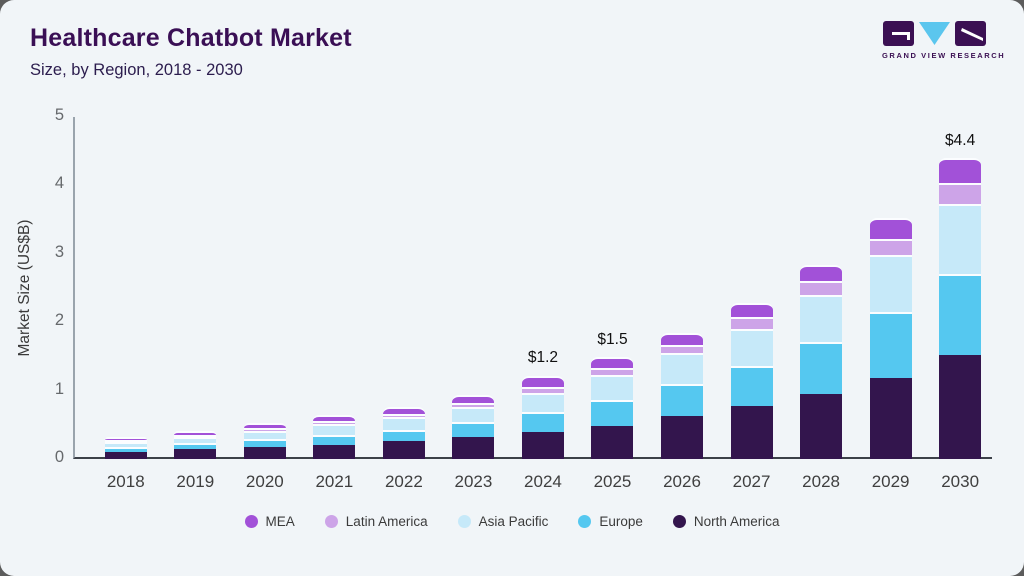 This screenshot has height=576, width=1024. What do you see at coordinates (682, 481) in the screenshot?
I see `x-tick-2026: 2026` at bounding box center [682, 481].